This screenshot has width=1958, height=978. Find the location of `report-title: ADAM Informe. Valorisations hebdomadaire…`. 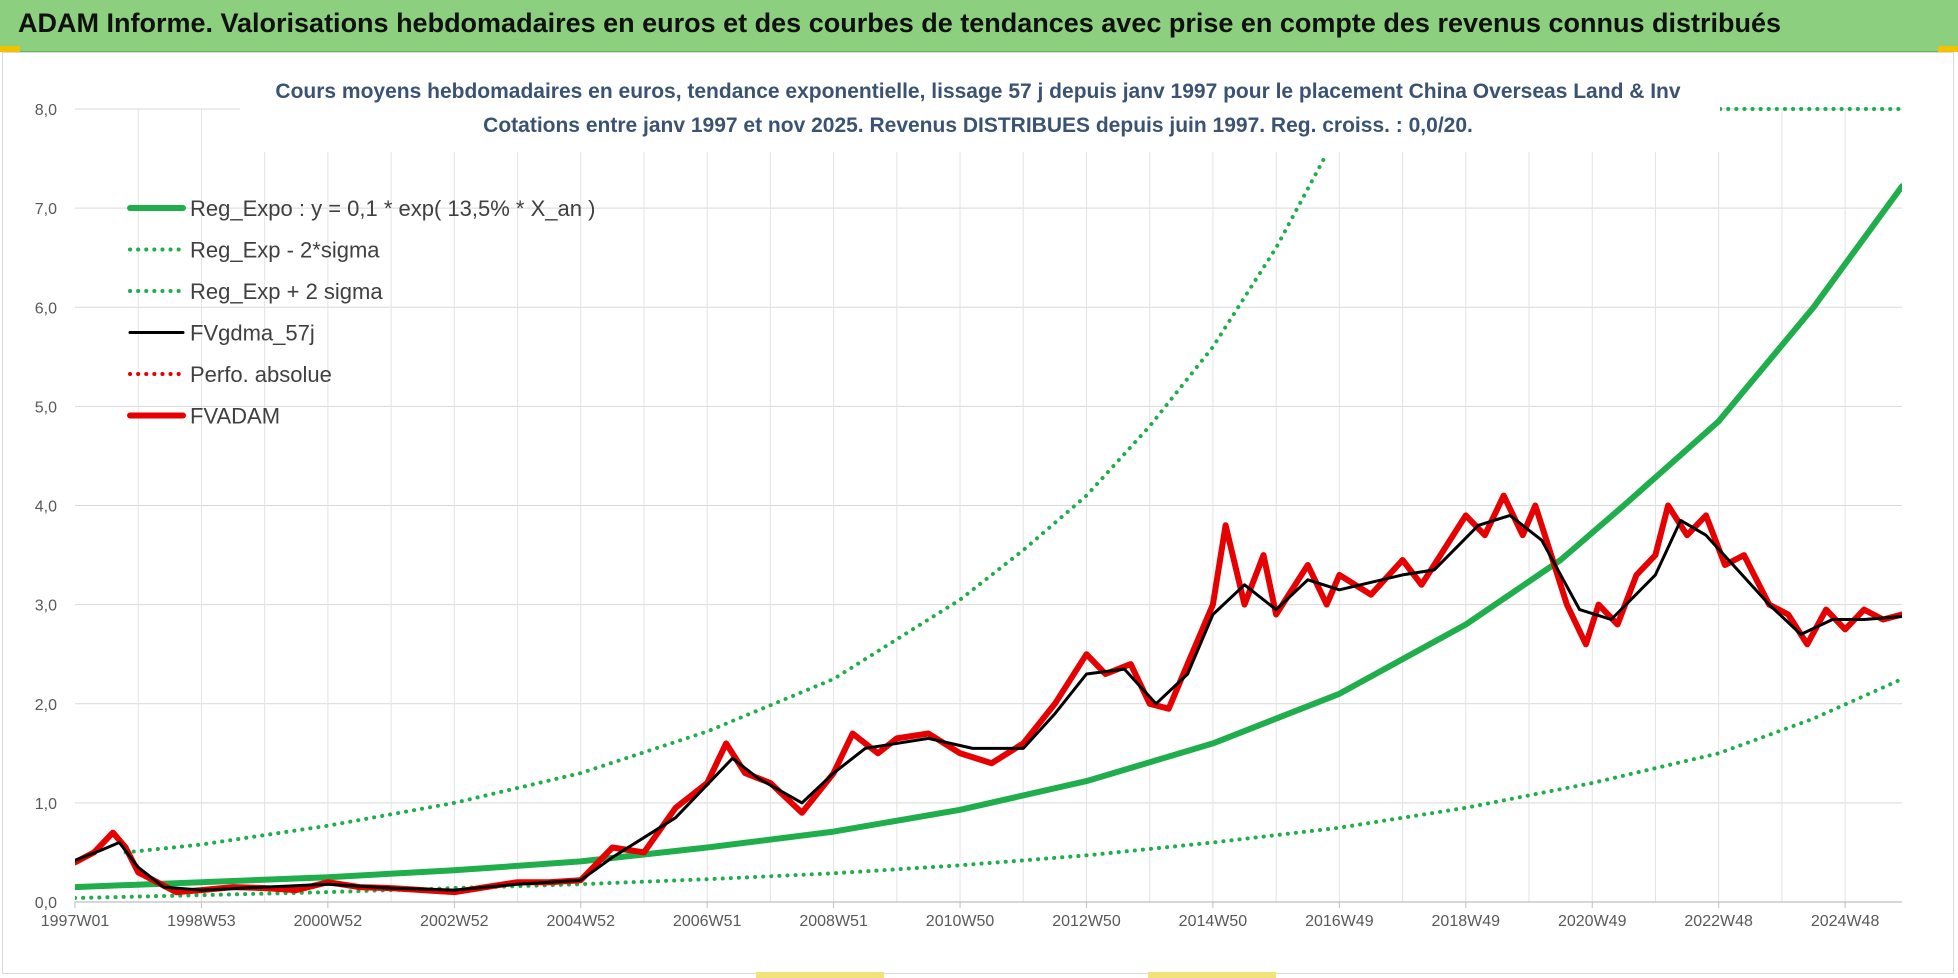

report-title: ADAM Informe. Valorisations hebdomadaire… is located at coordinates (900, 23).